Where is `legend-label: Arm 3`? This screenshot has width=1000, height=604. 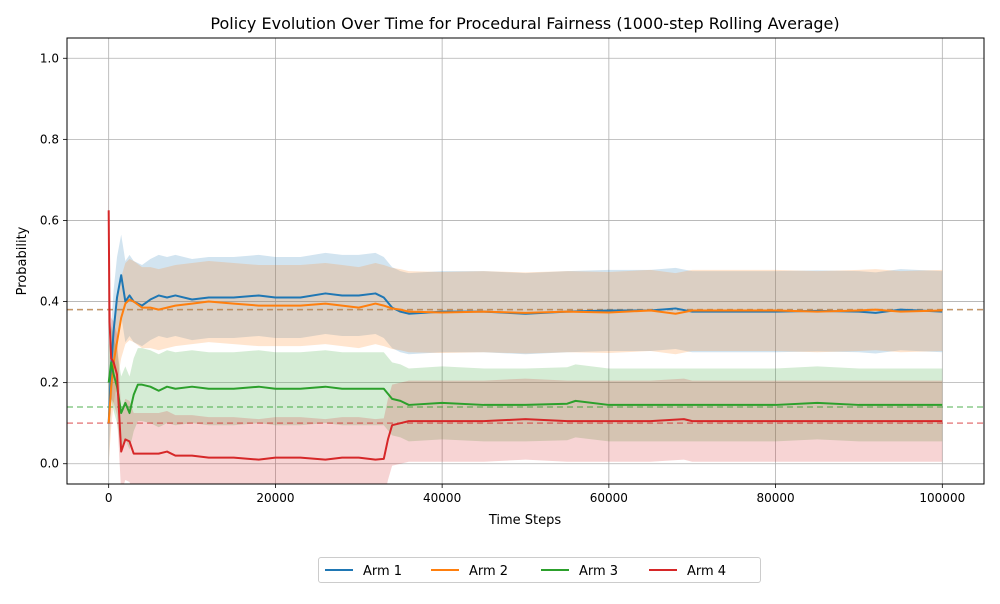 legend-label: Arm 3 is located at coordinates (598, 571).